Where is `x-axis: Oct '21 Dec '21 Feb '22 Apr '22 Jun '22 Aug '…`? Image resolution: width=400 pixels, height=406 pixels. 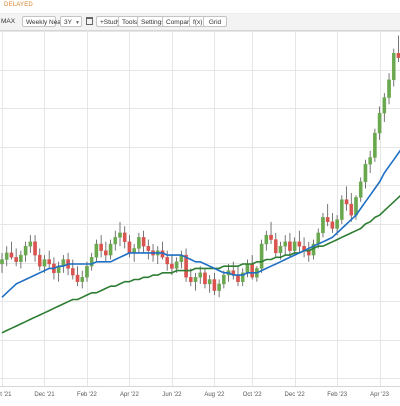
x-axis: Oct '21 Dec '21 Feb '22 Apr '22 Jun '22 Aug '… is located at coordinates (200, 393).